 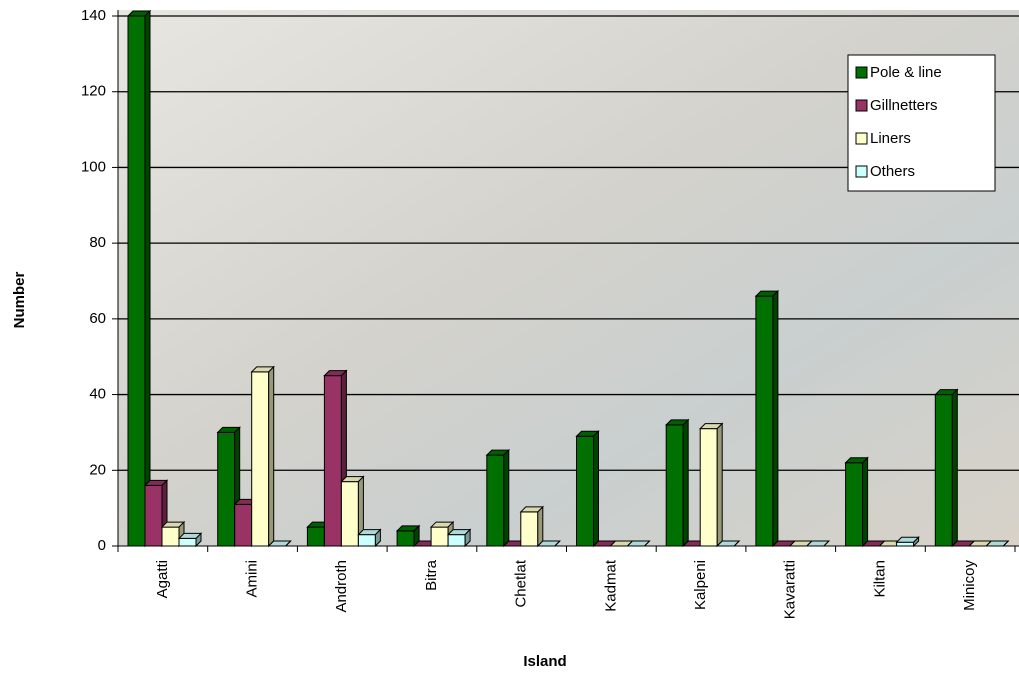 What do you see at coordinates (97, 469) in the screenshot?
I see `y-tick-label: 20` at bounding box center [97, 469].